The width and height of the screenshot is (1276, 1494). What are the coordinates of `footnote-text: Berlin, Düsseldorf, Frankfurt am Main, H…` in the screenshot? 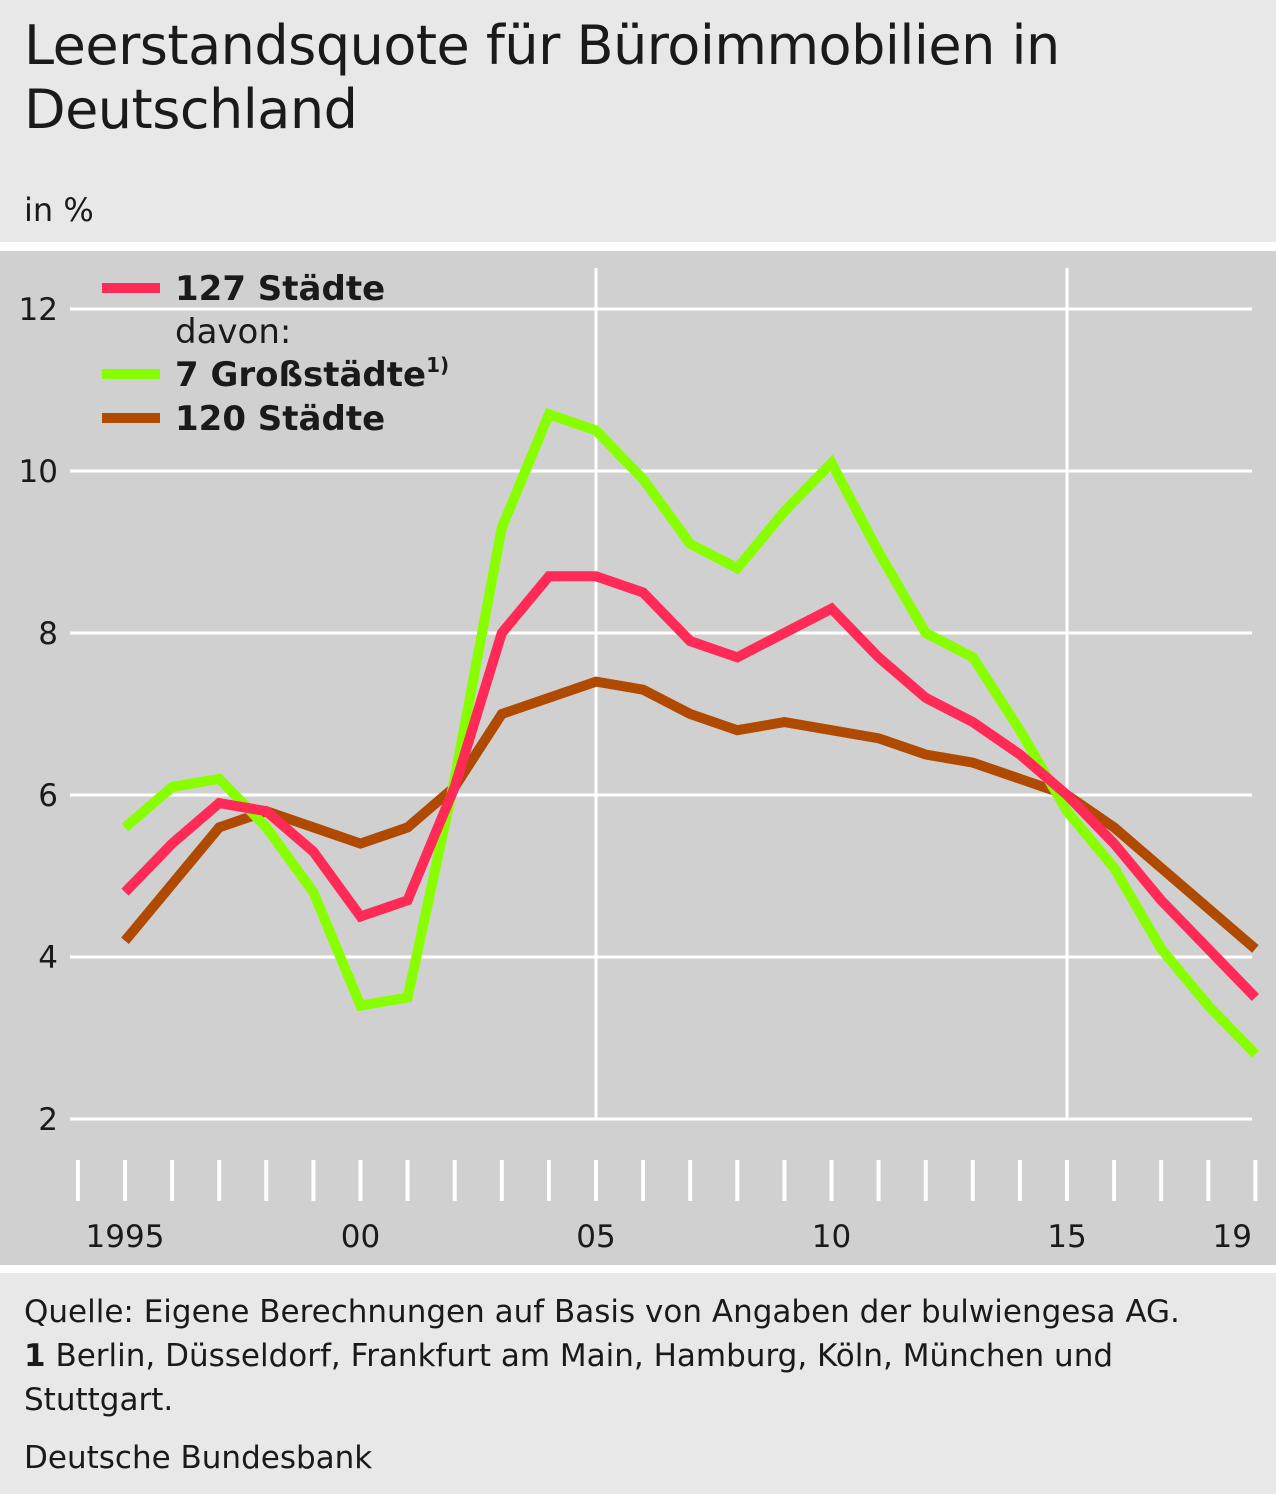 It's located at (569, 1378).